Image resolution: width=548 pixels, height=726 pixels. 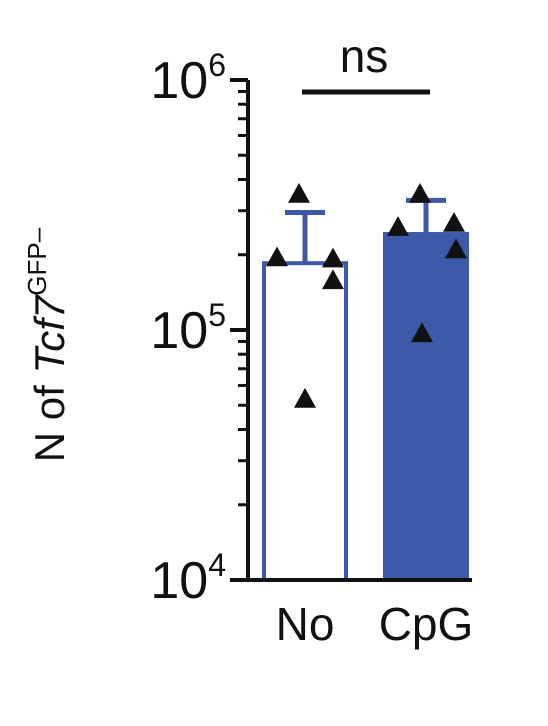 What do you see at coordinates (364, 56) in the screenshot?
I see `significance-label: ns` at bounding box center [364, 56].